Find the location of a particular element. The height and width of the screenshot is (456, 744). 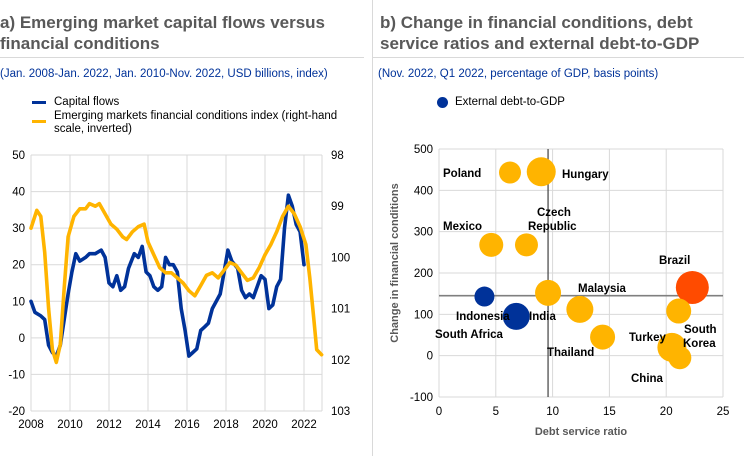

point-label: India is located at coordinates (542, 317).